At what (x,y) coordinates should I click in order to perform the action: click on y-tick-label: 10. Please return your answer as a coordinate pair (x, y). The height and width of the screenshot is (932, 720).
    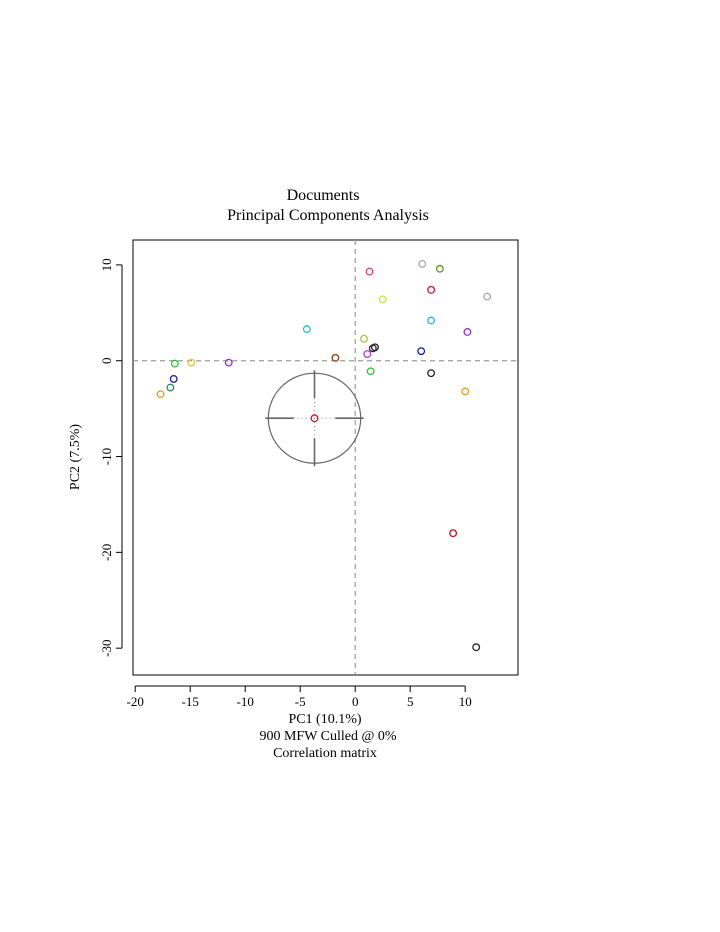
    Looking at the image, I should click on (106, 264).